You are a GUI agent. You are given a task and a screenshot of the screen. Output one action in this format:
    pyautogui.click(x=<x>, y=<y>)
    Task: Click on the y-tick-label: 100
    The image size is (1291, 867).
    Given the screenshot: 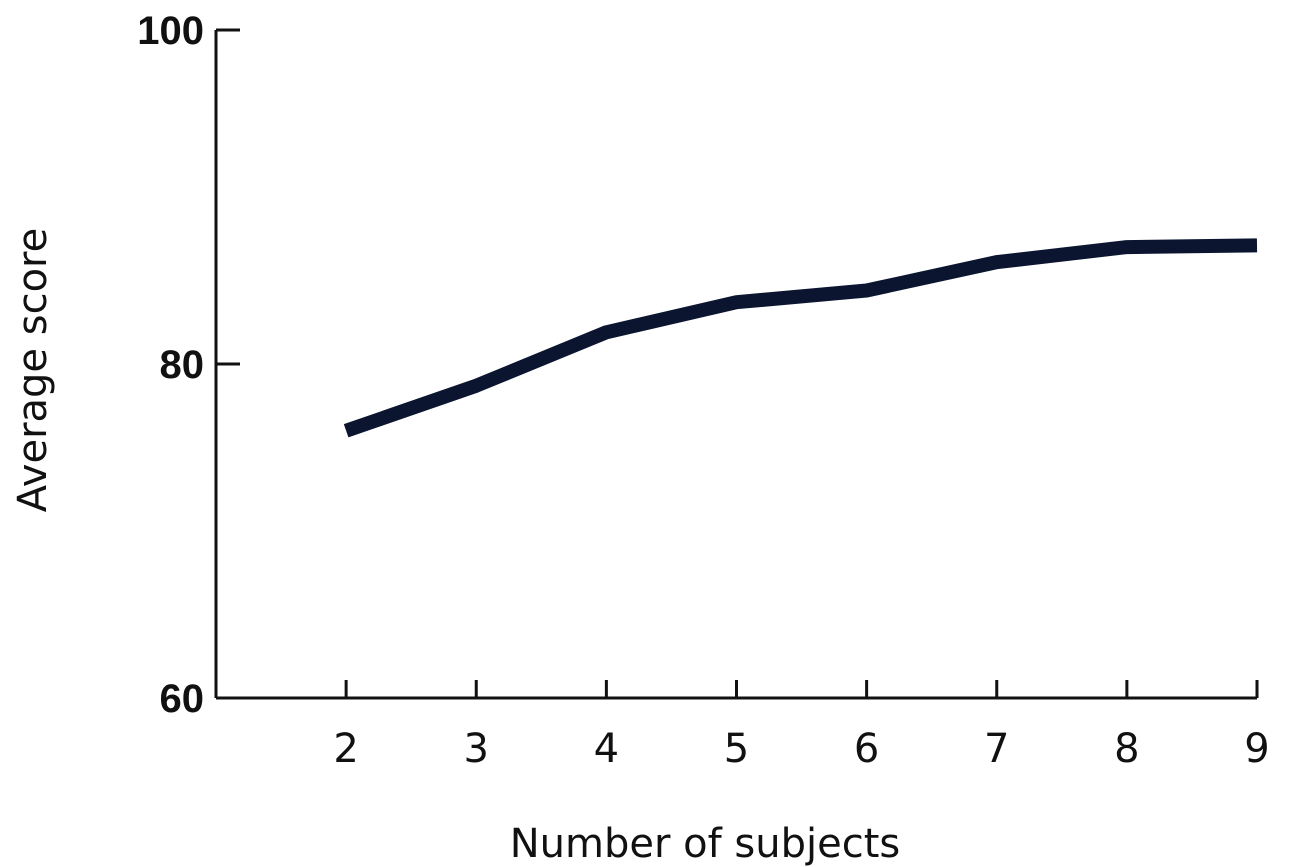 What is the action you would take?
    pyautogui.click(x=170, y=31)
    